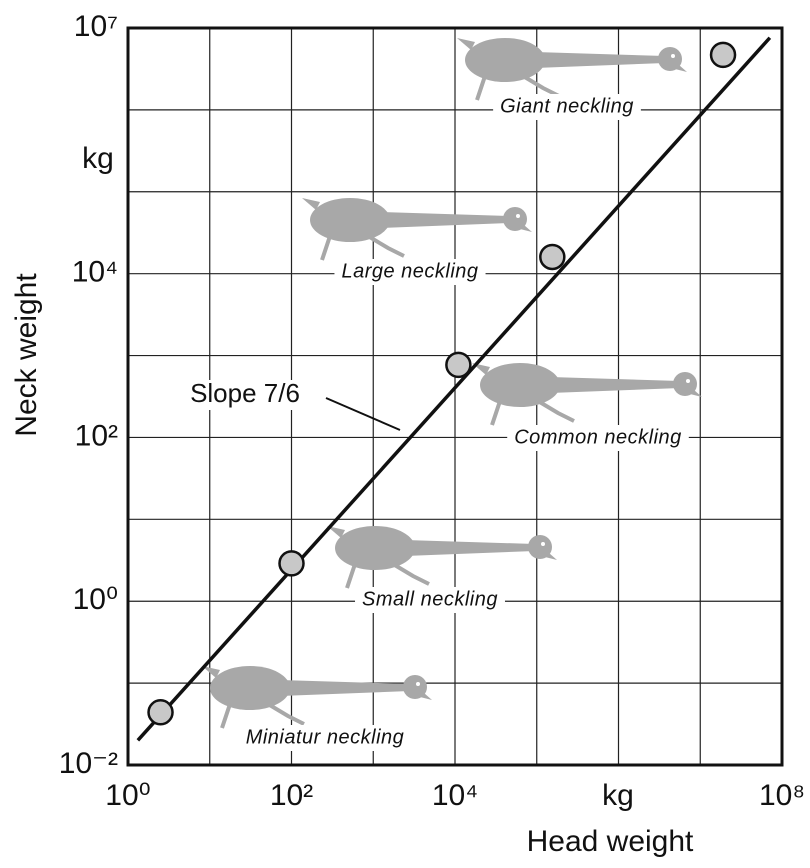 The image size is (810, 868). I want to click on x-tick-label: 10⁰, so click(127, 795).